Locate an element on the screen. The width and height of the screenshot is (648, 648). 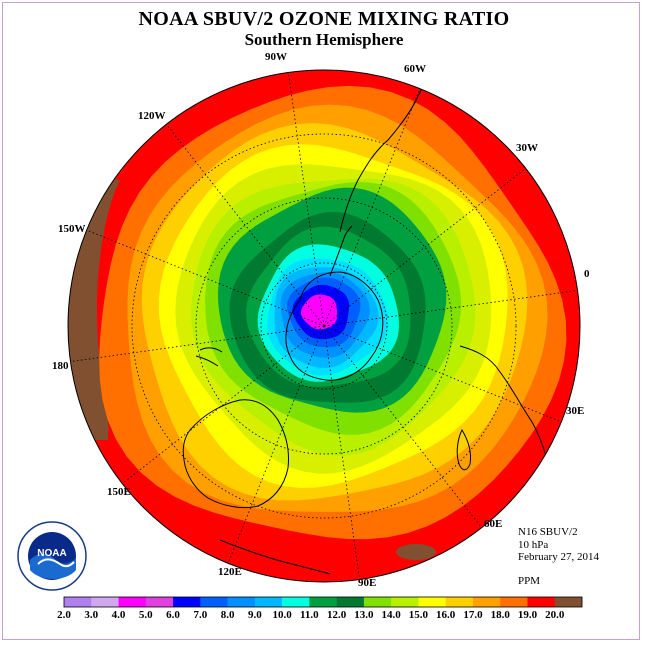
coastline-new-zealand is located at coordinates (209, 357).